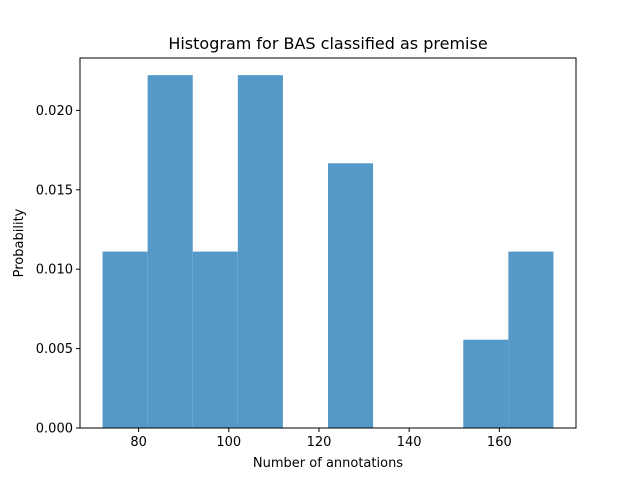 This screenshot has width=640, height=480. I want to click on x-tick-label: 140, so click(409, 442).